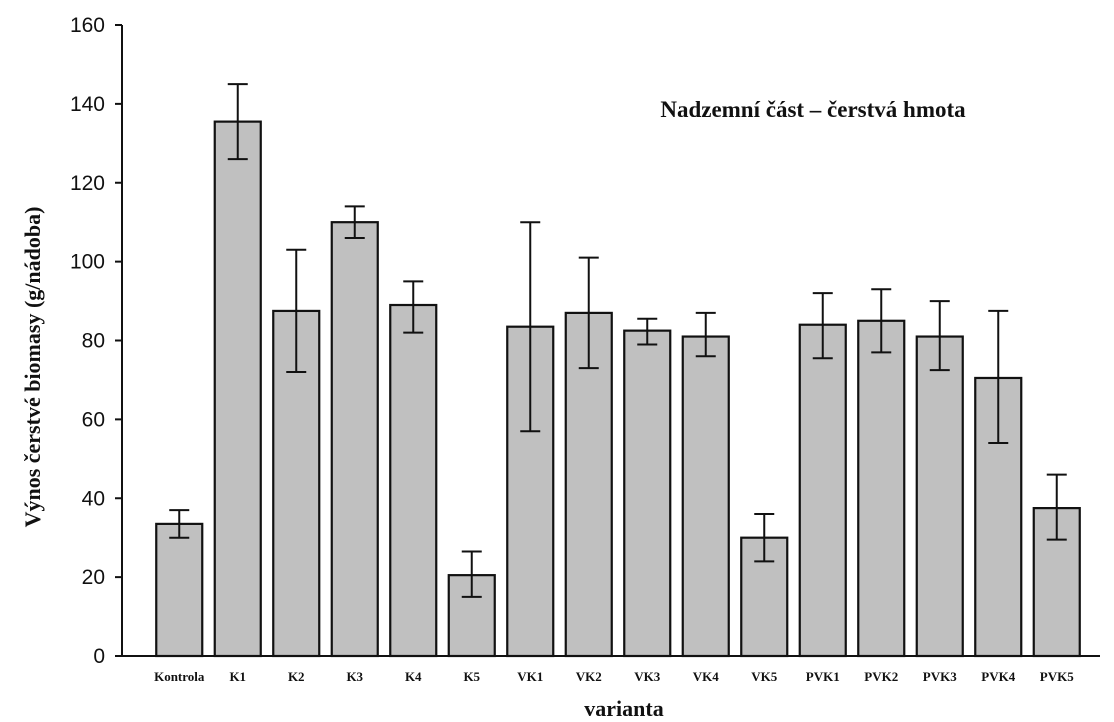 Image resolution: width=1114 pixels, height=722 pixels. What do you see at coordinates (354, 676) in the screenshot?
I see `x-tick-label: K3` at bounding box center [354, 676].